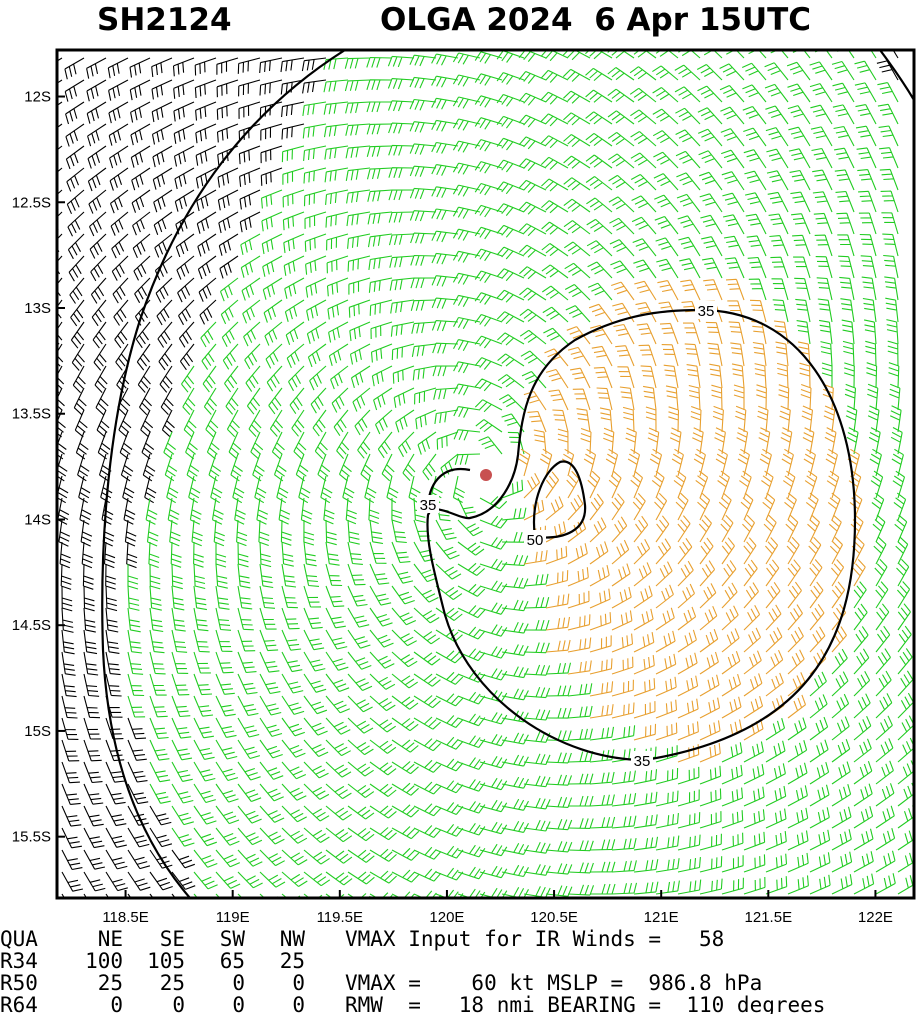 The height and width of the screenshot is (1014, 919). I want to click on x-tick-label: 120E, so click(446, 917).